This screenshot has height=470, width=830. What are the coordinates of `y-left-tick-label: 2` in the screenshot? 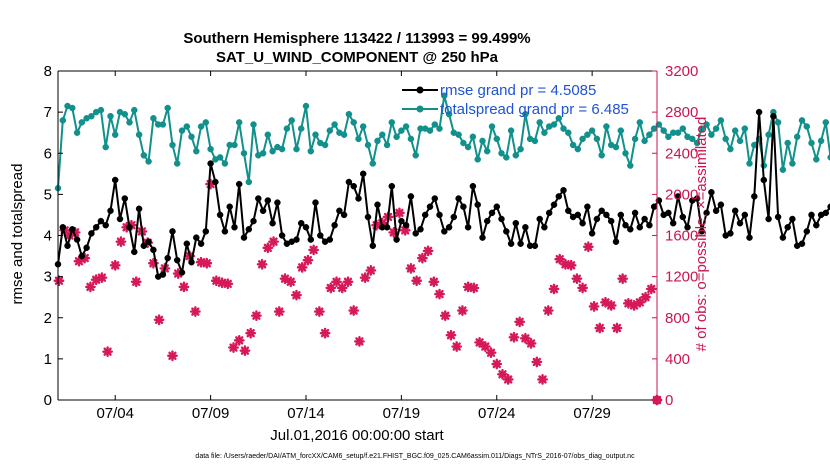 It's located at (48, 318).